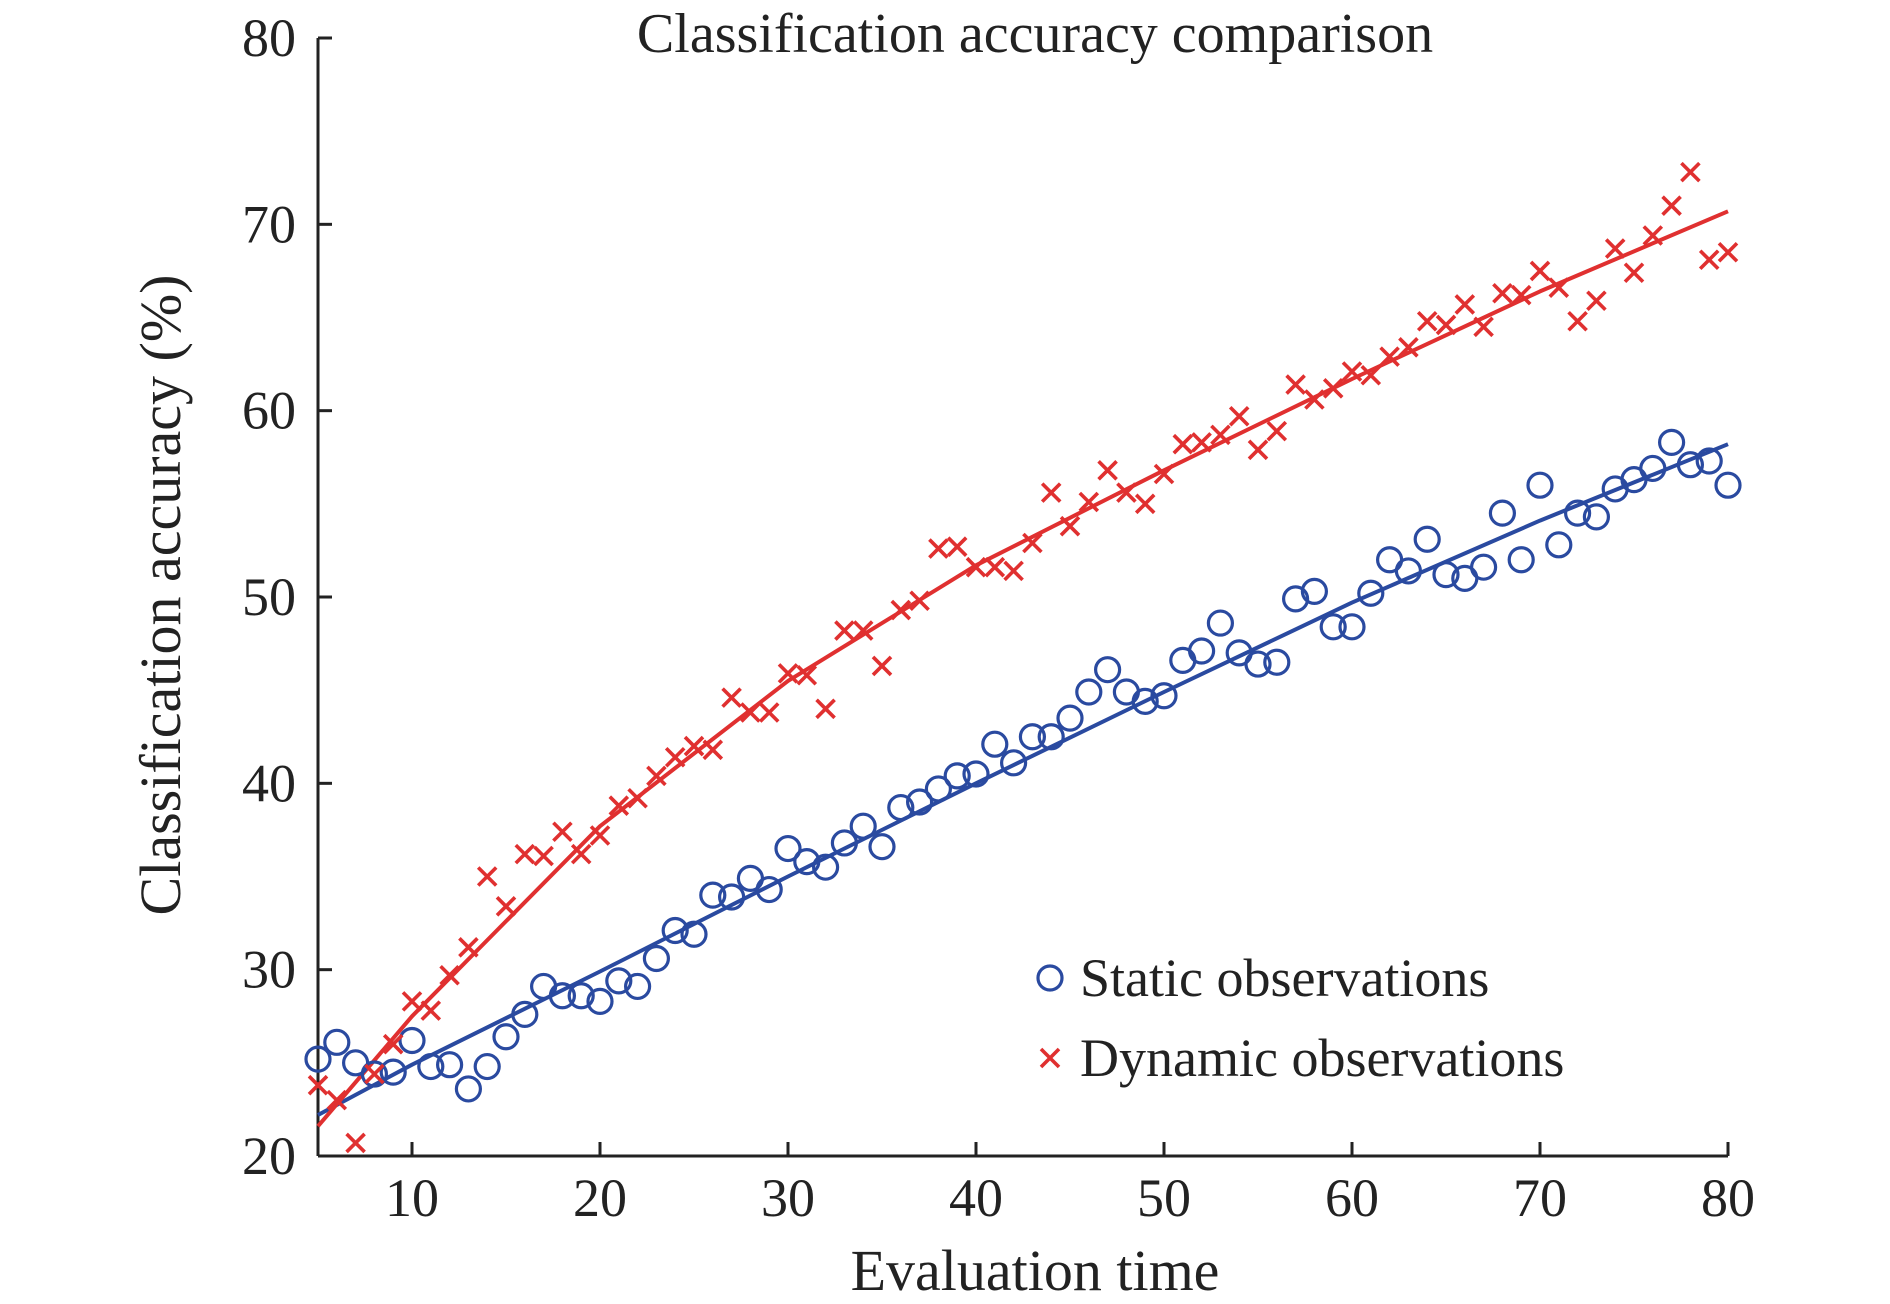 Image resolution: width=1890 pixels, height=1304 pixels. Describe the element at coordinates (1300, 1018) in the screenshot. I see `legend: Static observations Dynamic observations` at that location.